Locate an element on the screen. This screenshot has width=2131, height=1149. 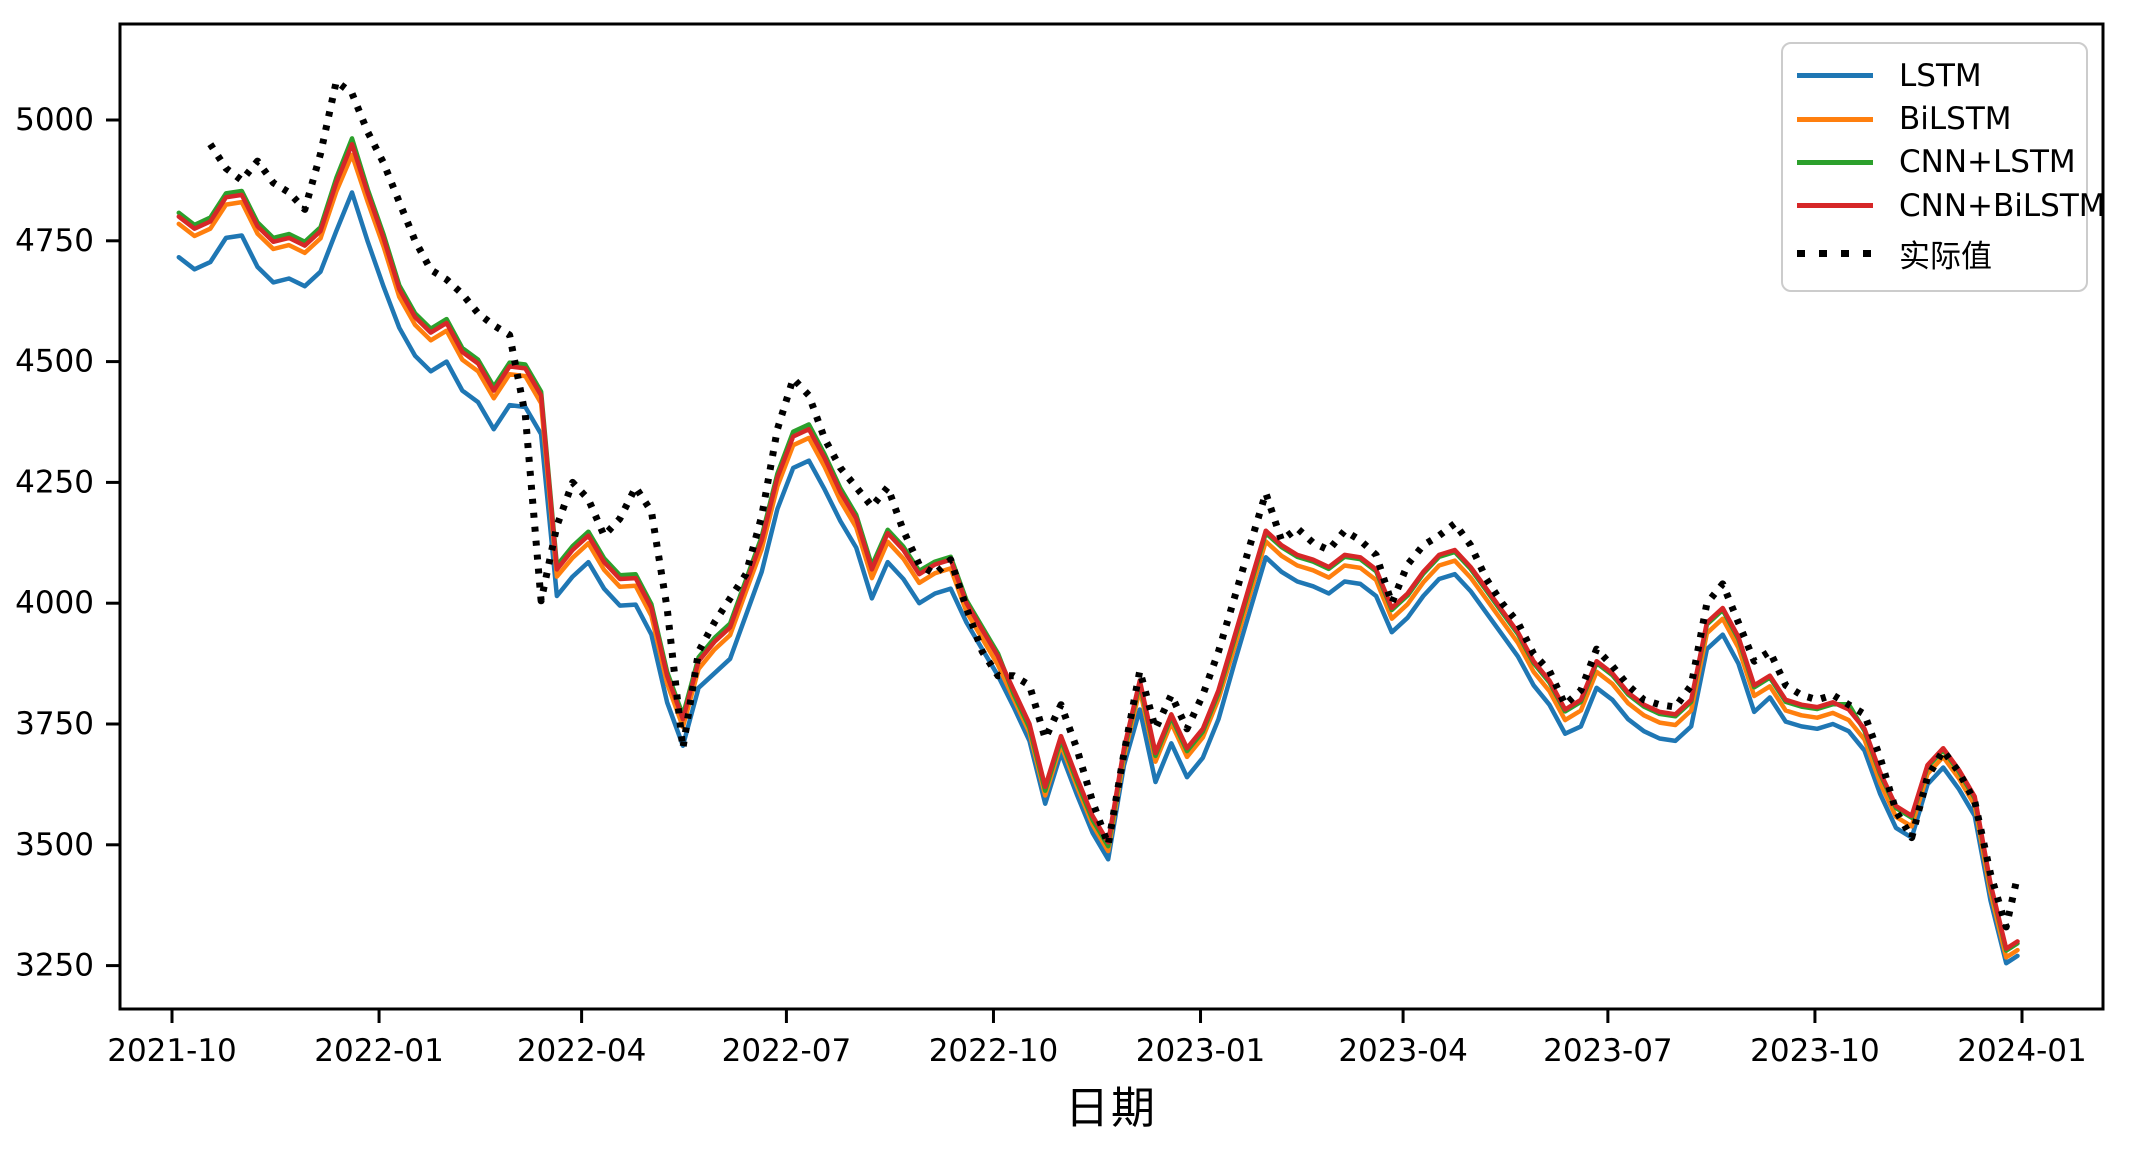
cnn-lstm-line-swatch-icon is located at coordinates (1835, 162).